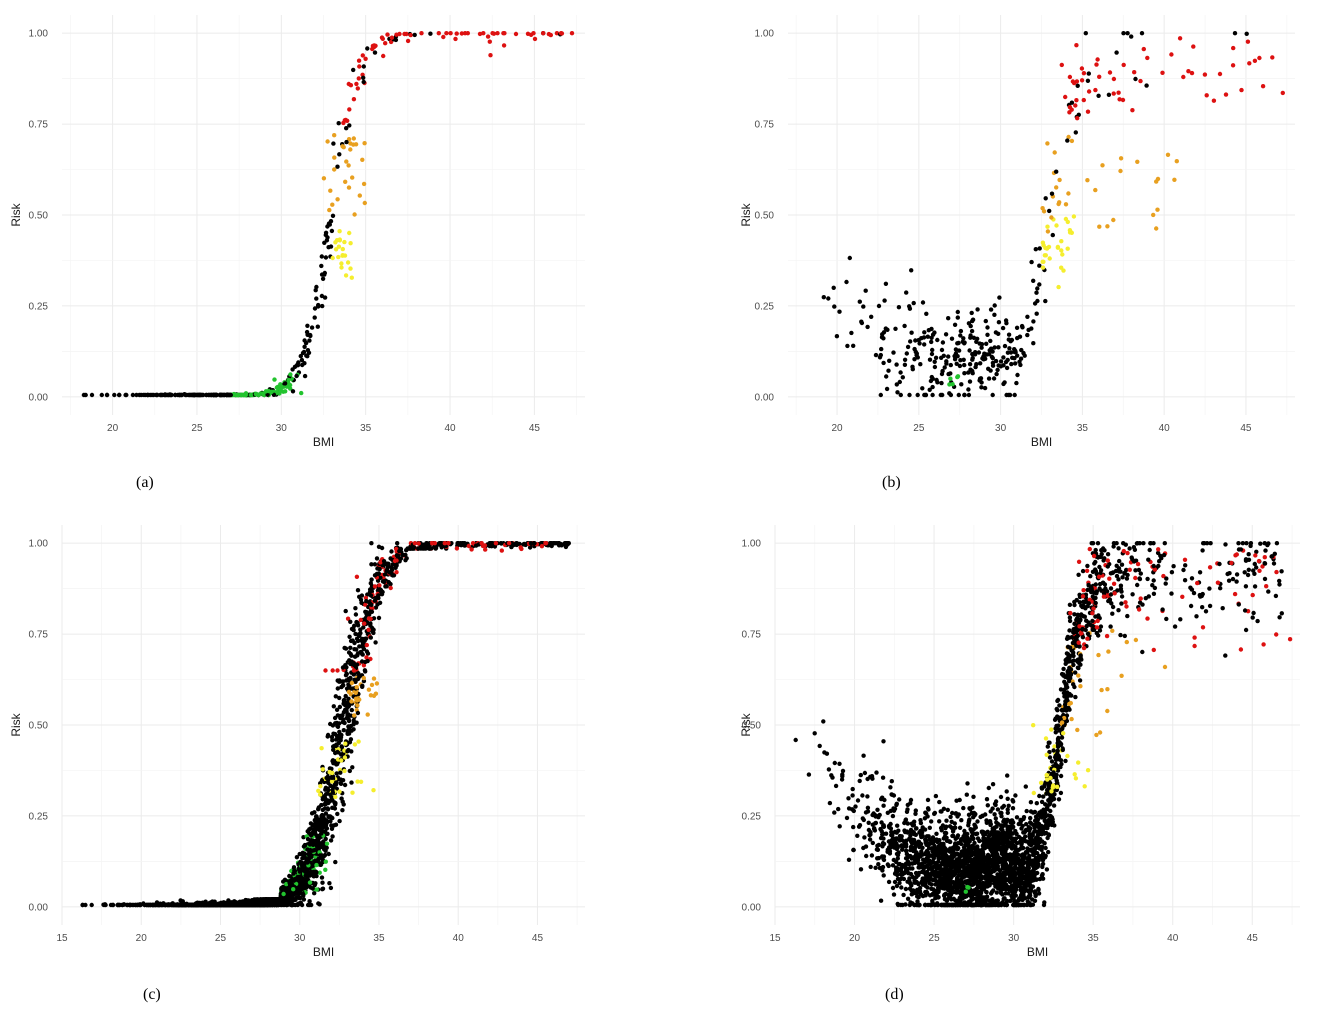 The image size is (1325, 1009). What do you see at coordinates (752, 907) in the screenshot?
I see `y-tick-label: 0.00` at bounding box center [752, 907].